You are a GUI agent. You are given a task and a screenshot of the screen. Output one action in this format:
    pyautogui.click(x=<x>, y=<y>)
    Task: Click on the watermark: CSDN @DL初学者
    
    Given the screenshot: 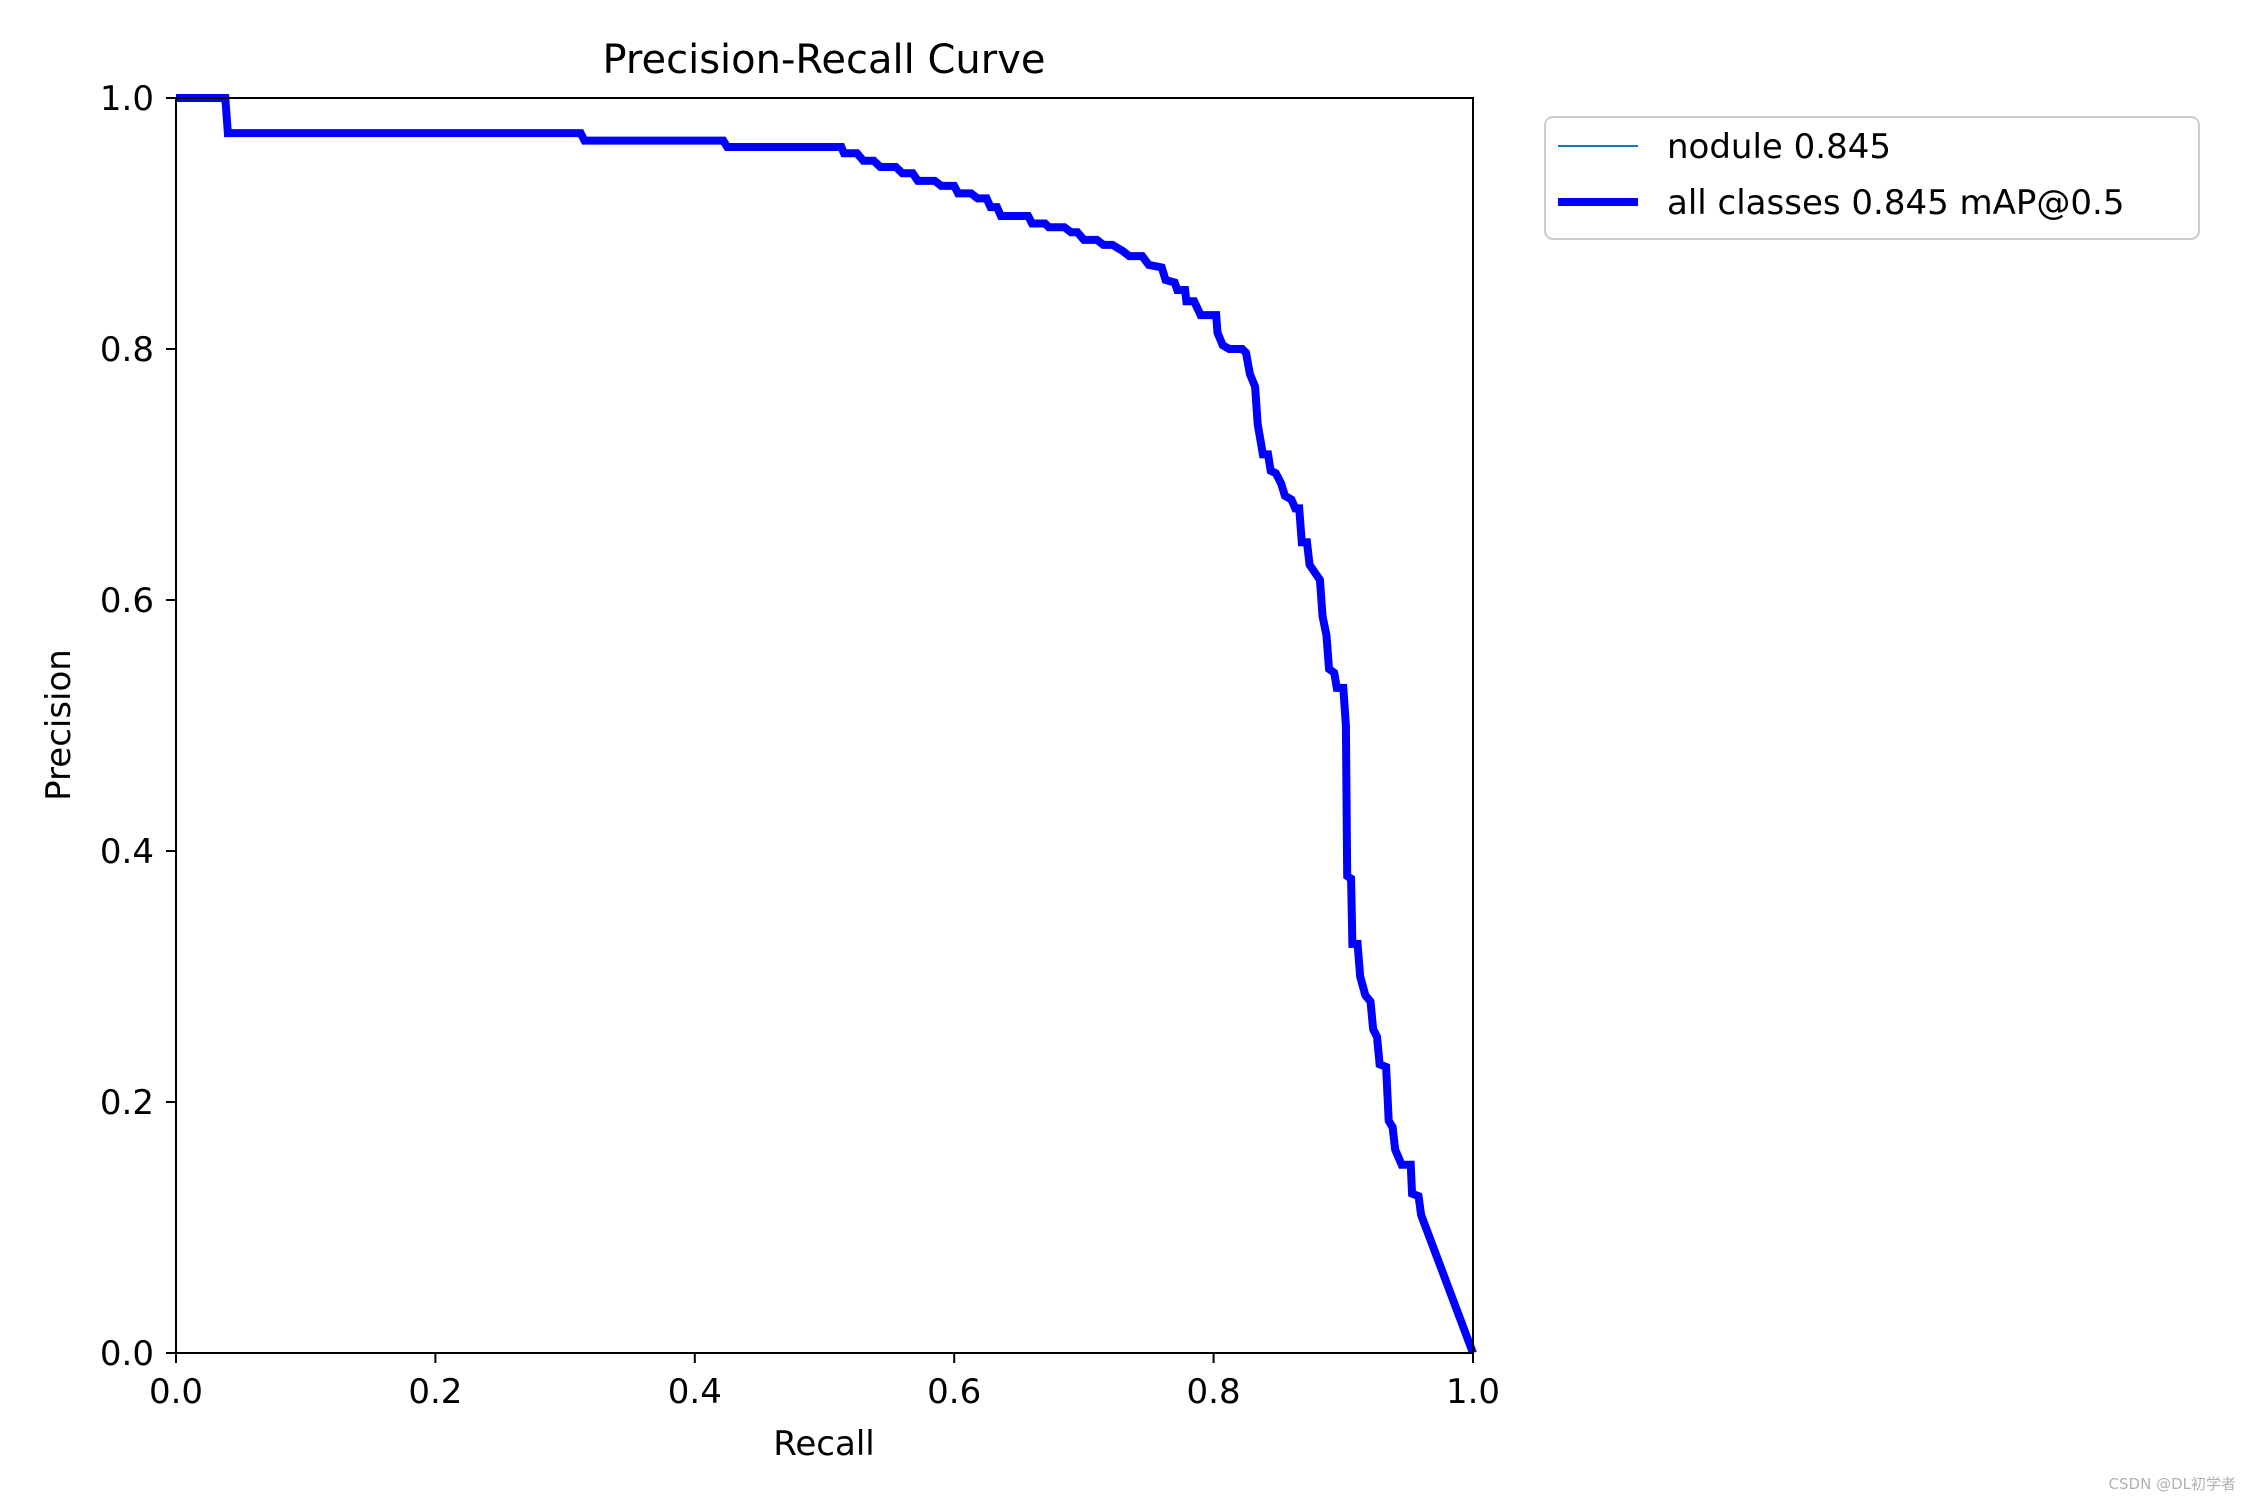 What is the action you would take?
    pyautogui.click(x=2172, y=1484)
    